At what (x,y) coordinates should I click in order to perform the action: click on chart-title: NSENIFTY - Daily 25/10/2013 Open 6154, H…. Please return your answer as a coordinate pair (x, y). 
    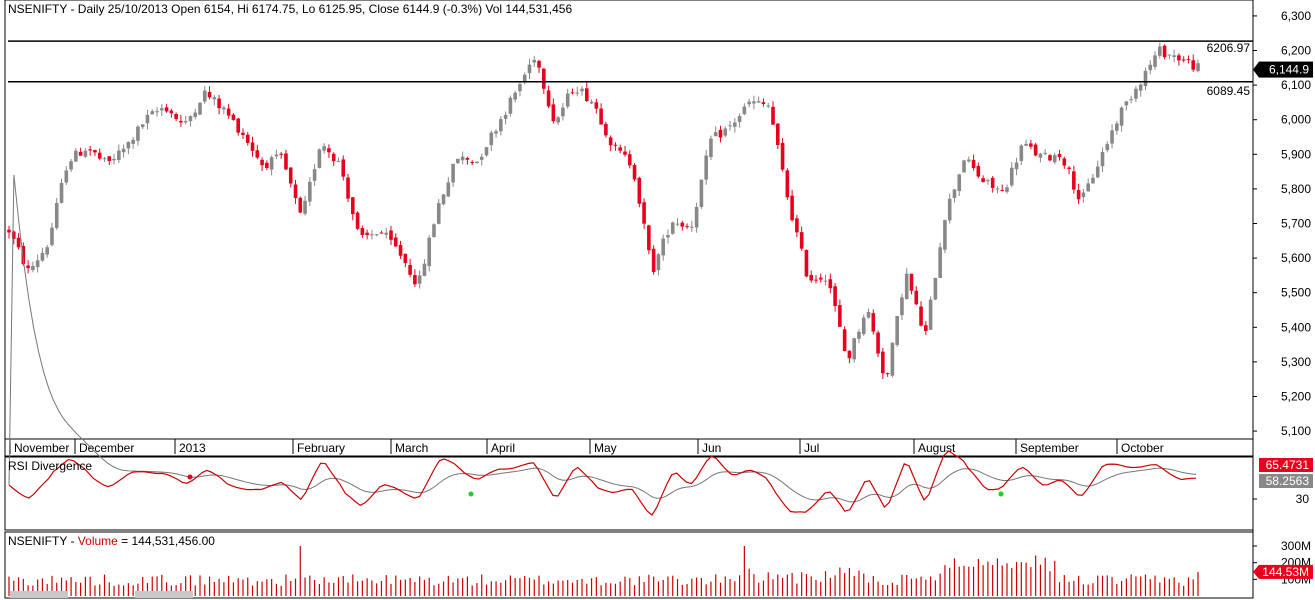
    Looking at the image, I should click on (290, 9).